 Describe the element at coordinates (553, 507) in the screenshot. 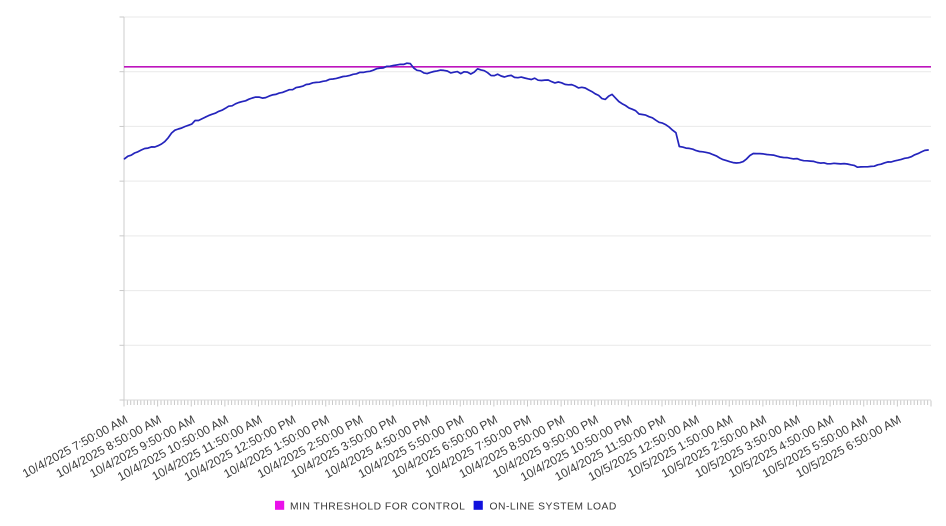

I see `svg-text: ON-LINE SYSTEM LOAD` at that location.